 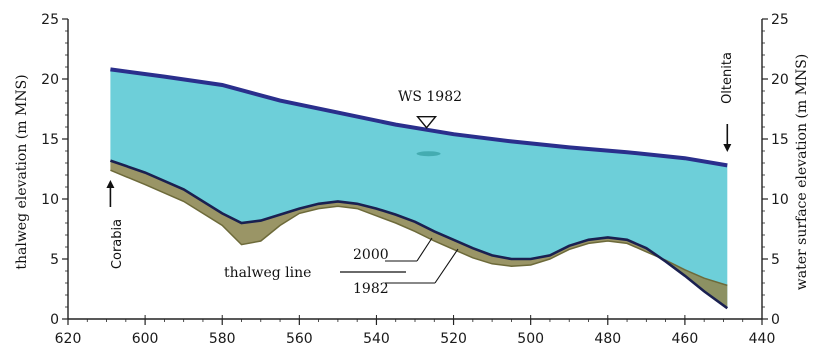 What do you see at coordinates (780, 80) in the screenshot?
I see `y-right-tick-label-20: 20` at bounding box center [780, 80].